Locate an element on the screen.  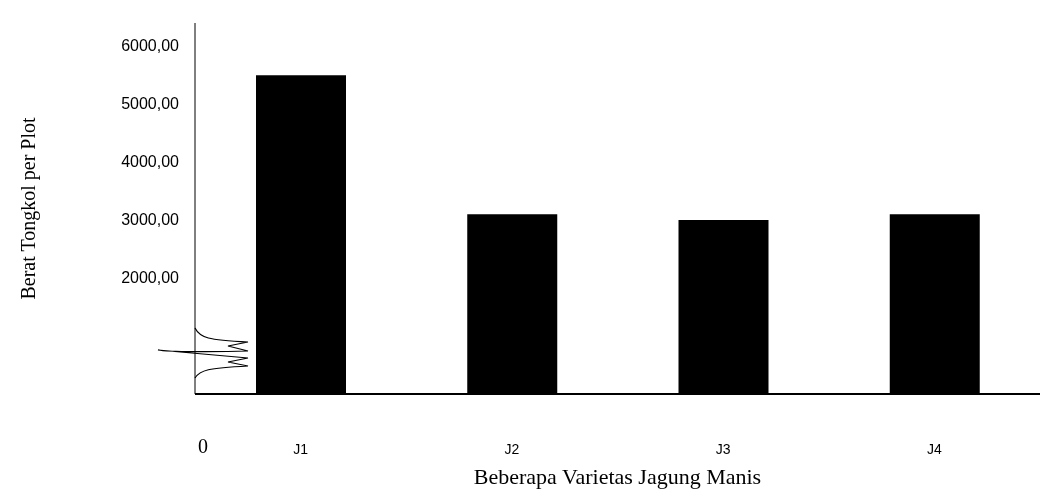
x-axis-title: Beberapa Varietas Jagung Manis is located at coordinates (617, 476).